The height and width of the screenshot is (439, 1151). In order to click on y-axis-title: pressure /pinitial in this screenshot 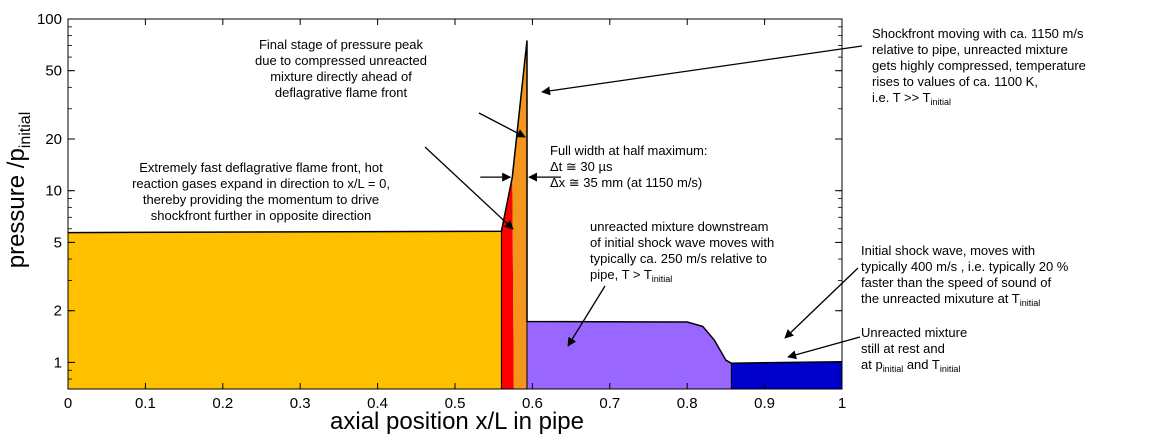, I will do `click(18, 190)`.